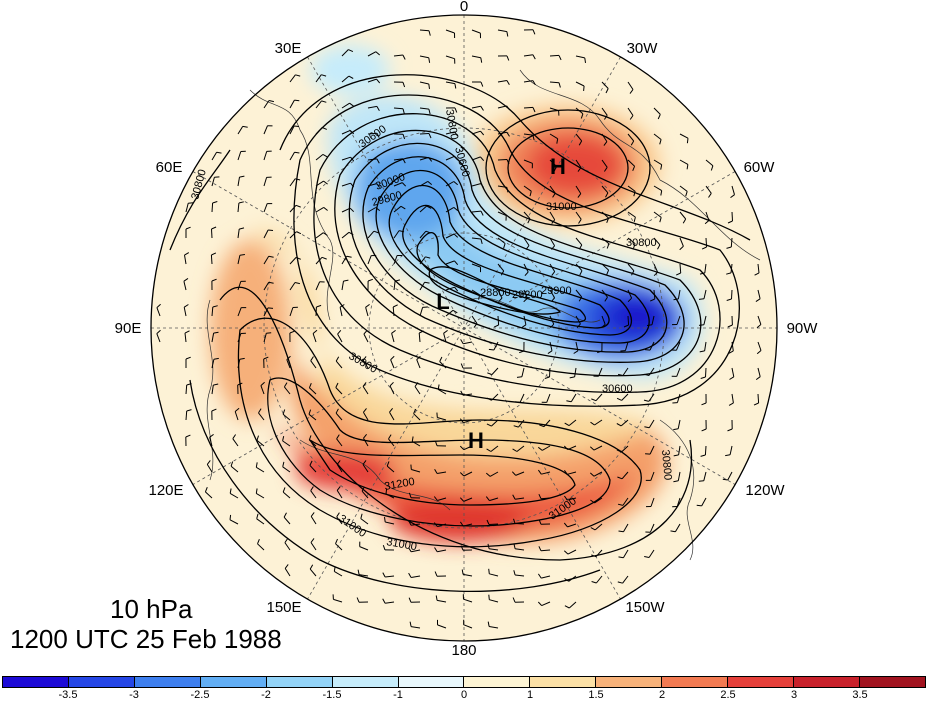 Image resolution: width=928 pixels, height=702 pixels. I want to click on colorbar, so click(464, 682).